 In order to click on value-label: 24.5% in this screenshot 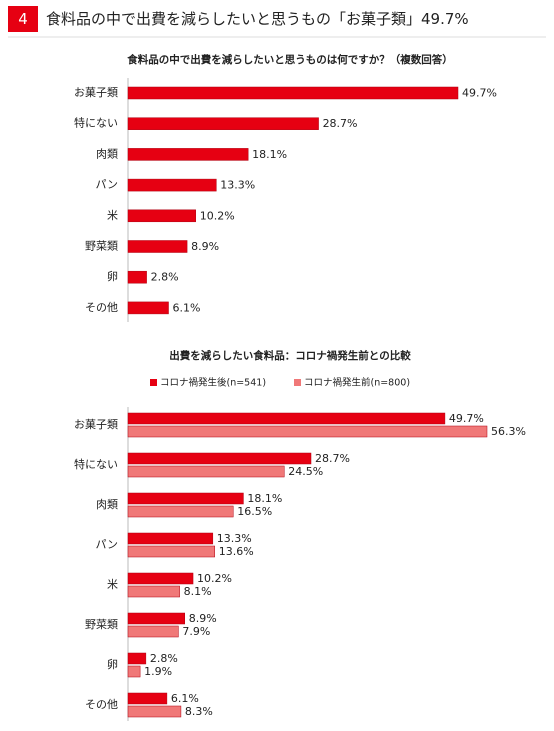, I will do `click(305, 471)`.